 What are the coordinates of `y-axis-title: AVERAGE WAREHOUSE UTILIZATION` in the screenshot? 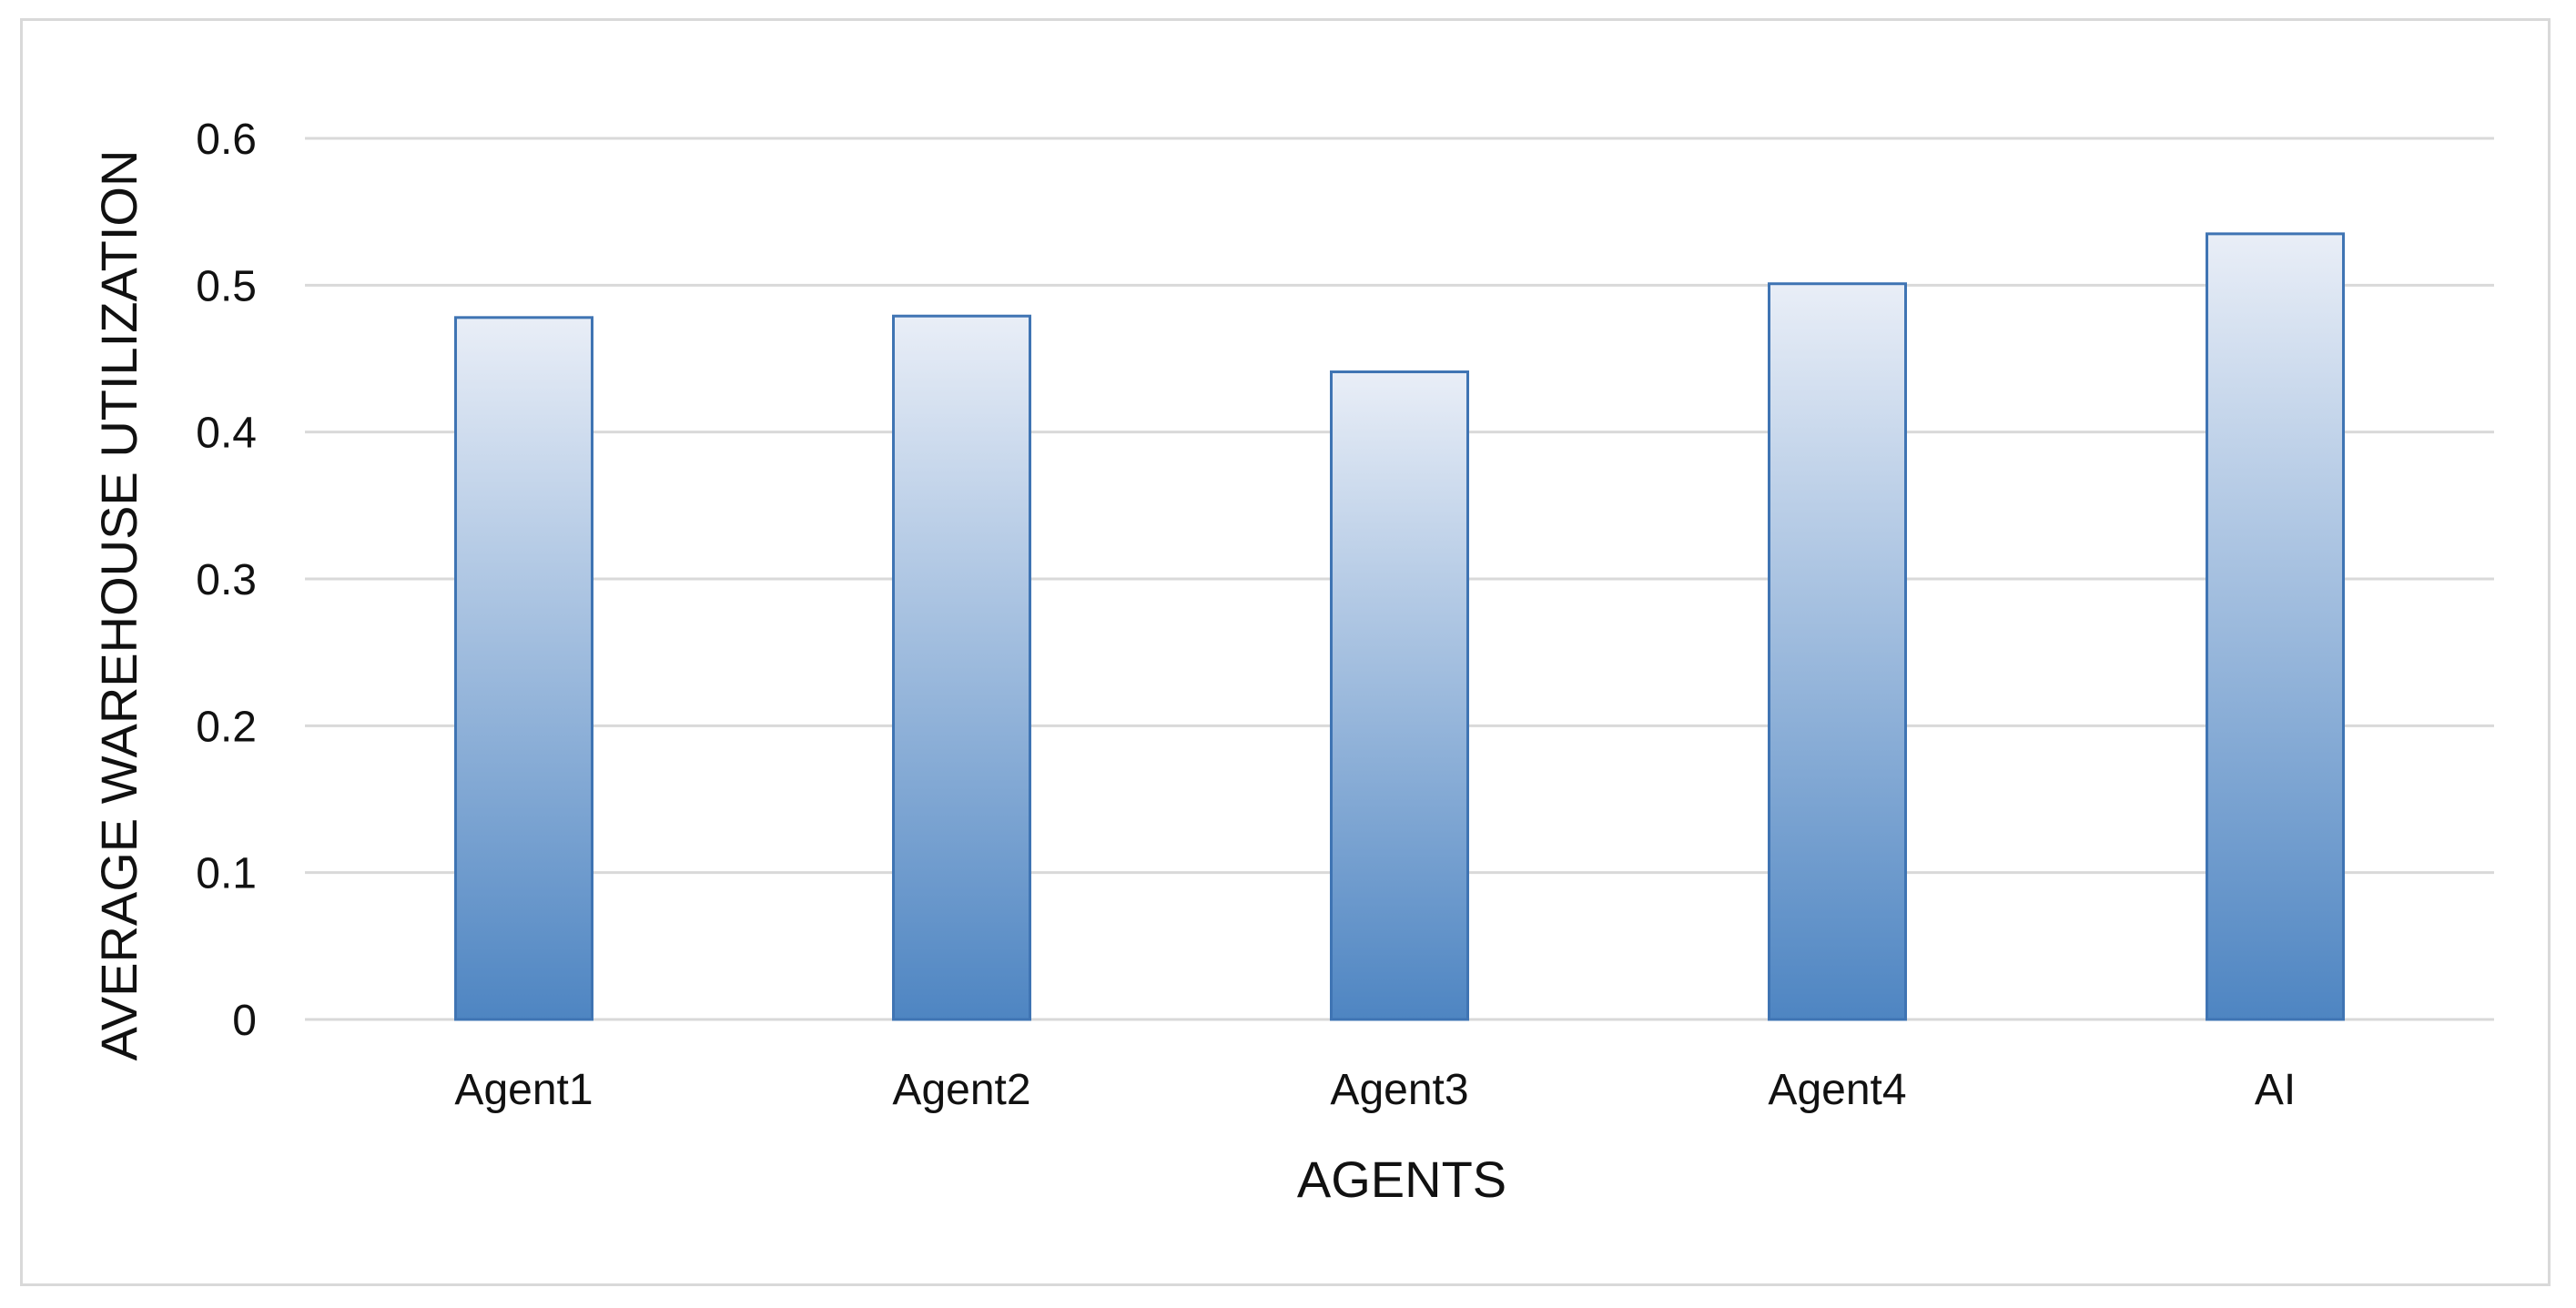 It's located at (118, 605).